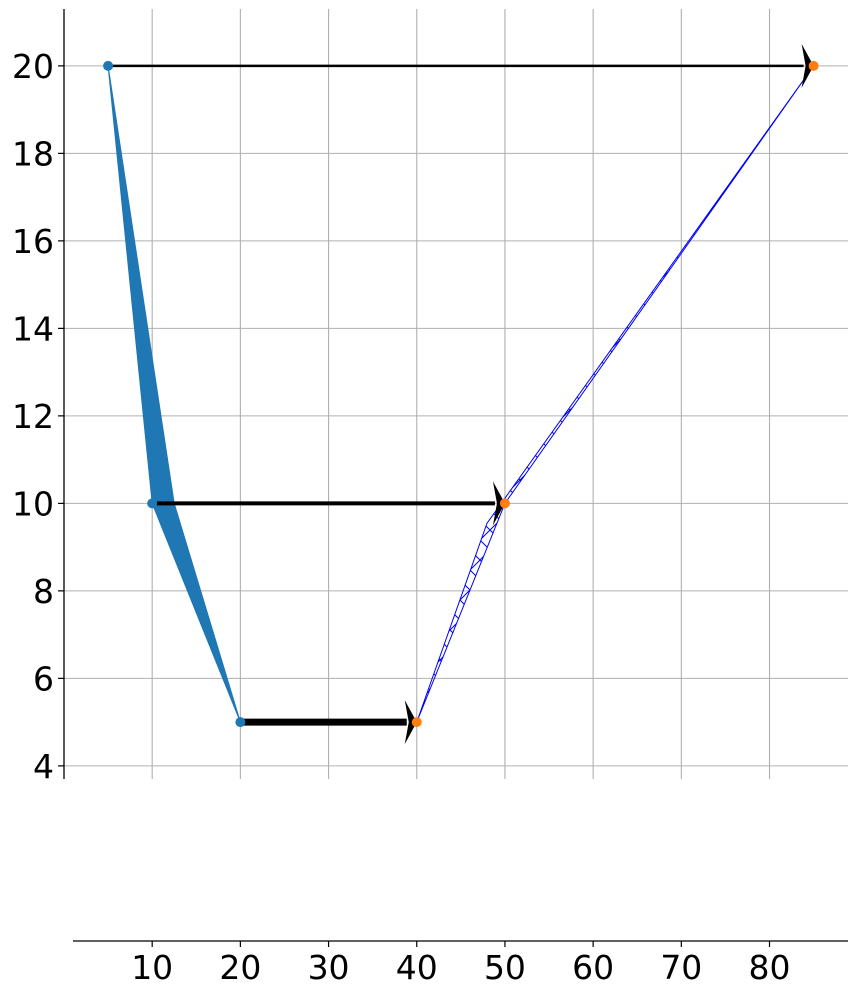 Image resolution: width=857 pixels, height=995 pixels. I want to click on y-tick-label: 6, so click(43, 678).